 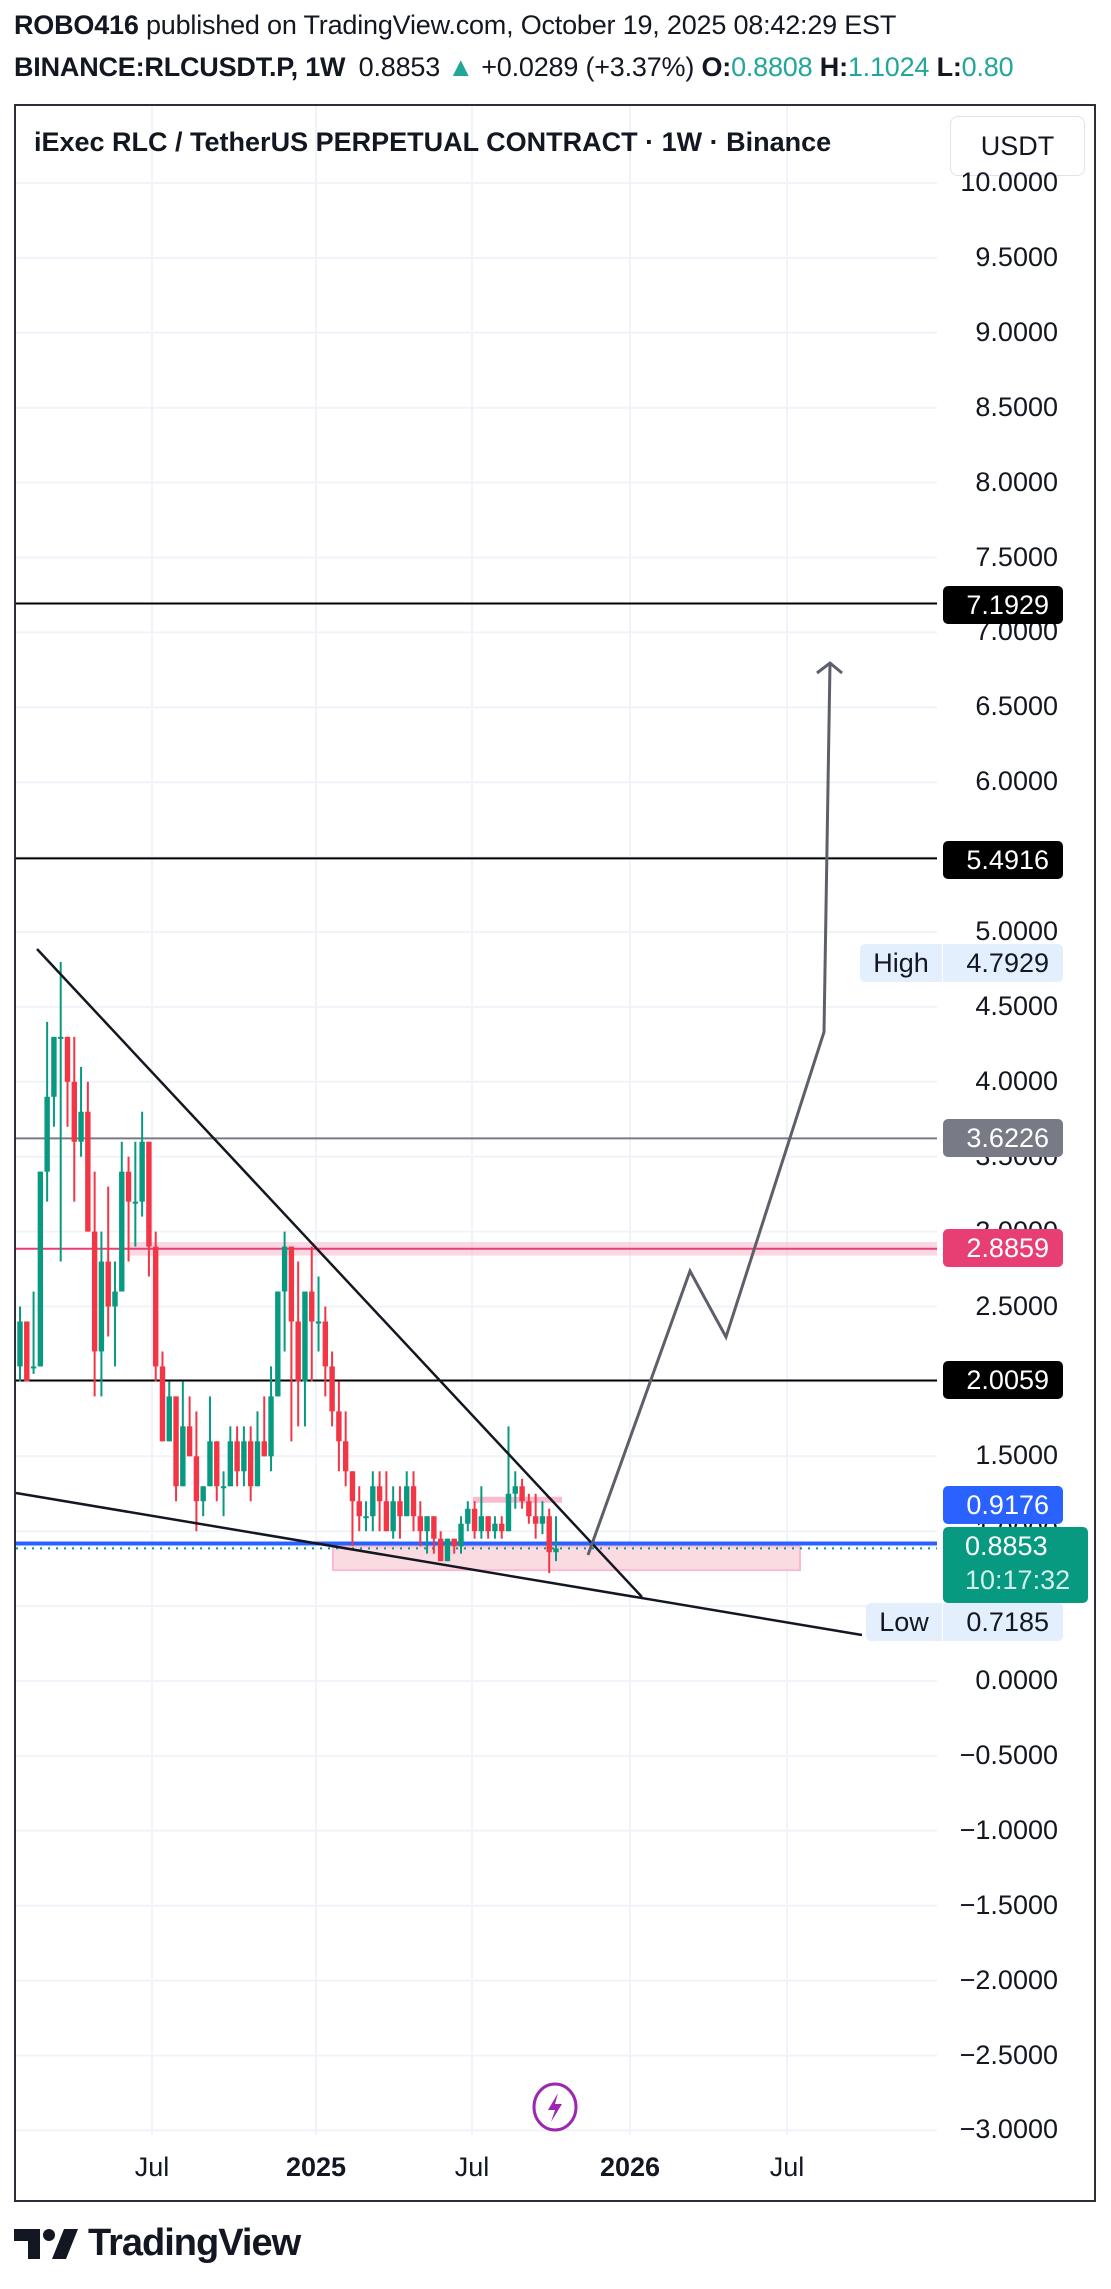 What do you see at coordinates (1016, 781) in the screenshot?
I see `price-tick: 6.0000` at bounding box center [1016, 781].